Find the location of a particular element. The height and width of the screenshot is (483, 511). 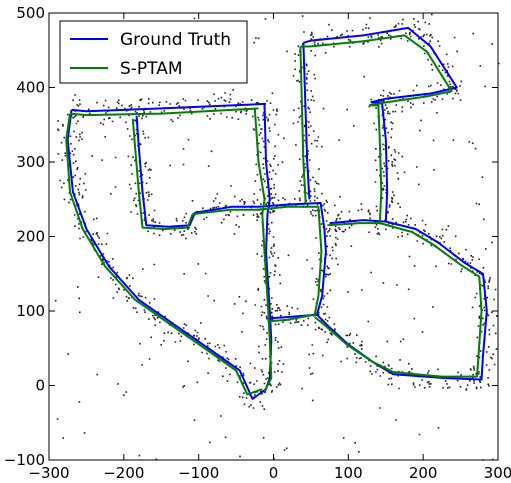

x-tick-label: −100 is located at coordinates (198, 473).